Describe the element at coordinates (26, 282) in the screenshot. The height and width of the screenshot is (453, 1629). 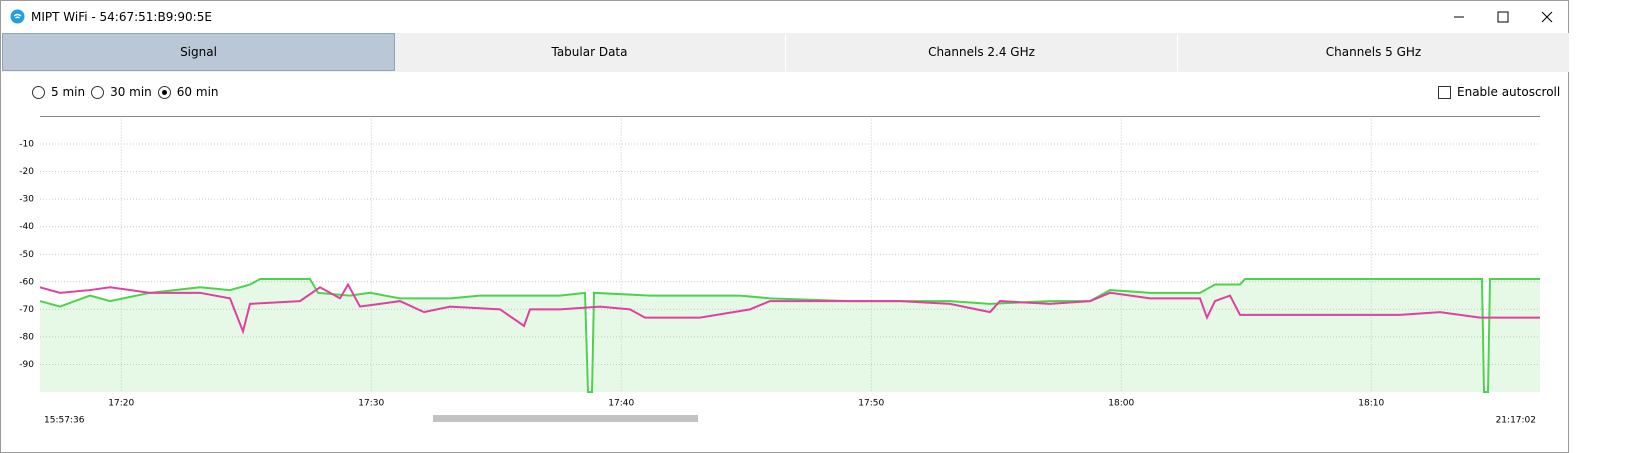
I see `y-tick-label: -60` at that location.